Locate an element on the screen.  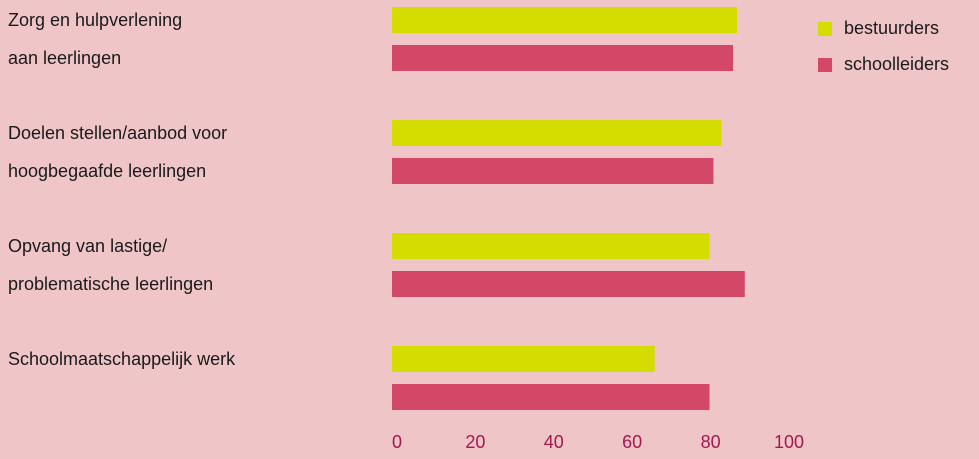
legend-swatch-schoolleiders is located at coordinates (825, 65).